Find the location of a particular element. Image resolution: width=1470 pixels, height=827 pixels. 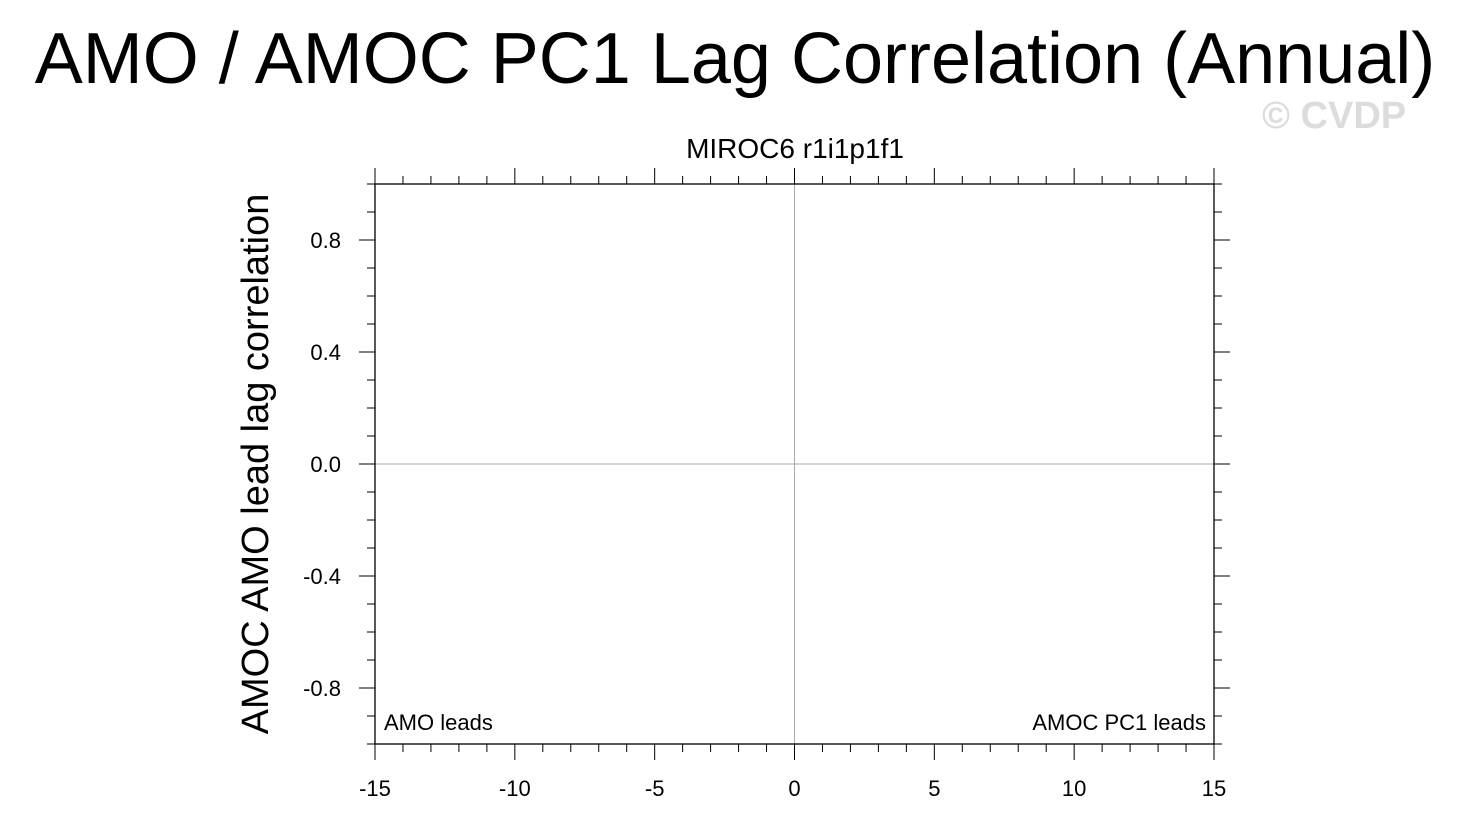

y-tick-label: 0.8 is located at coordinates (325, 240).